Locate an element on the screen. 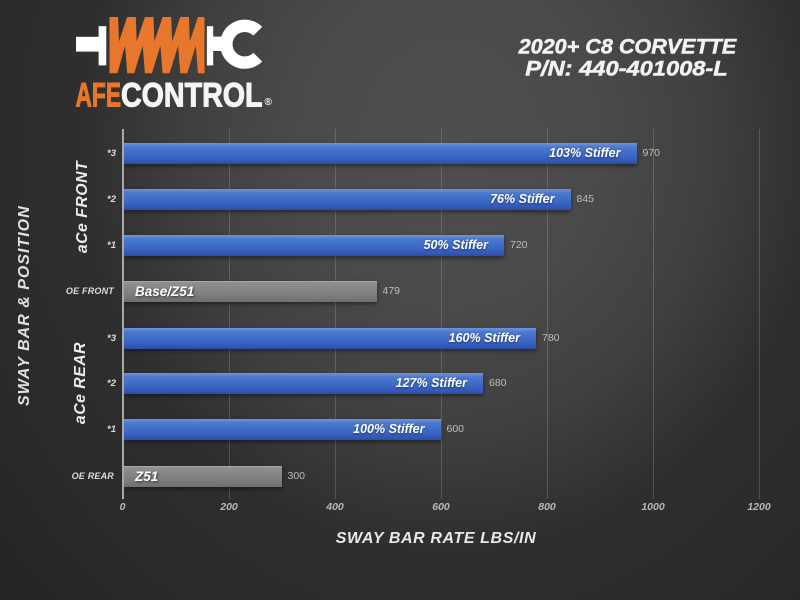 Image resolution: width=800 pixels, height=600 pixels. svg-text: P/N: 440-401008-L is located at coordinates (626, 69).